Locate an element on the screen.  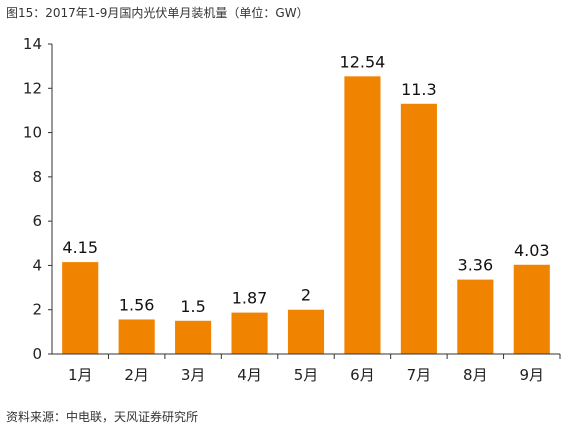
x-tick-label: 8月 is located at coordinates (475, 375).